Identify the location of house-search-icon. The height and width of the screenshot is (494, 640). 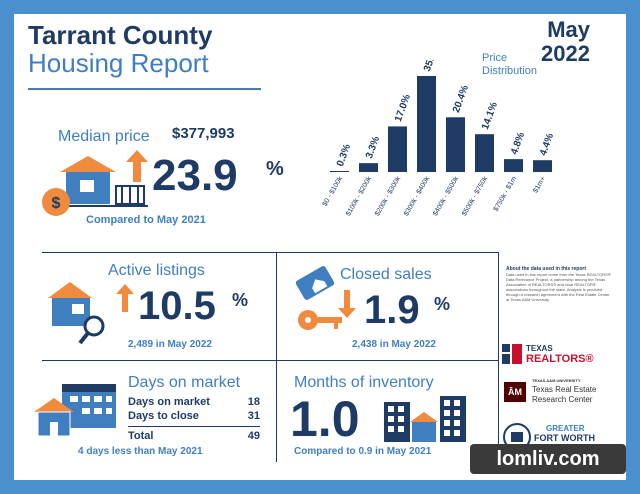
(76, 313).